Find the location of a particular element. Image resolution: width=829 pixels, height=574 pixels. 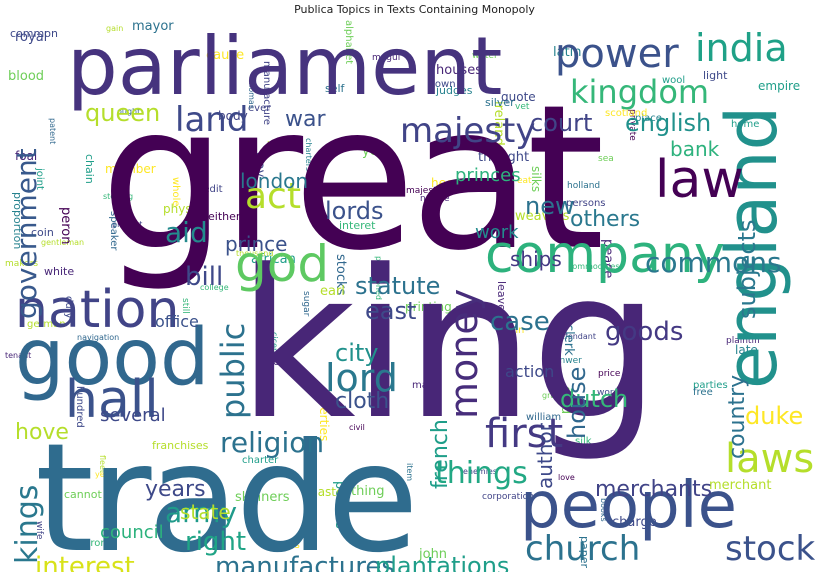

cloud-word-small: german is located at coordinates (46, 324).